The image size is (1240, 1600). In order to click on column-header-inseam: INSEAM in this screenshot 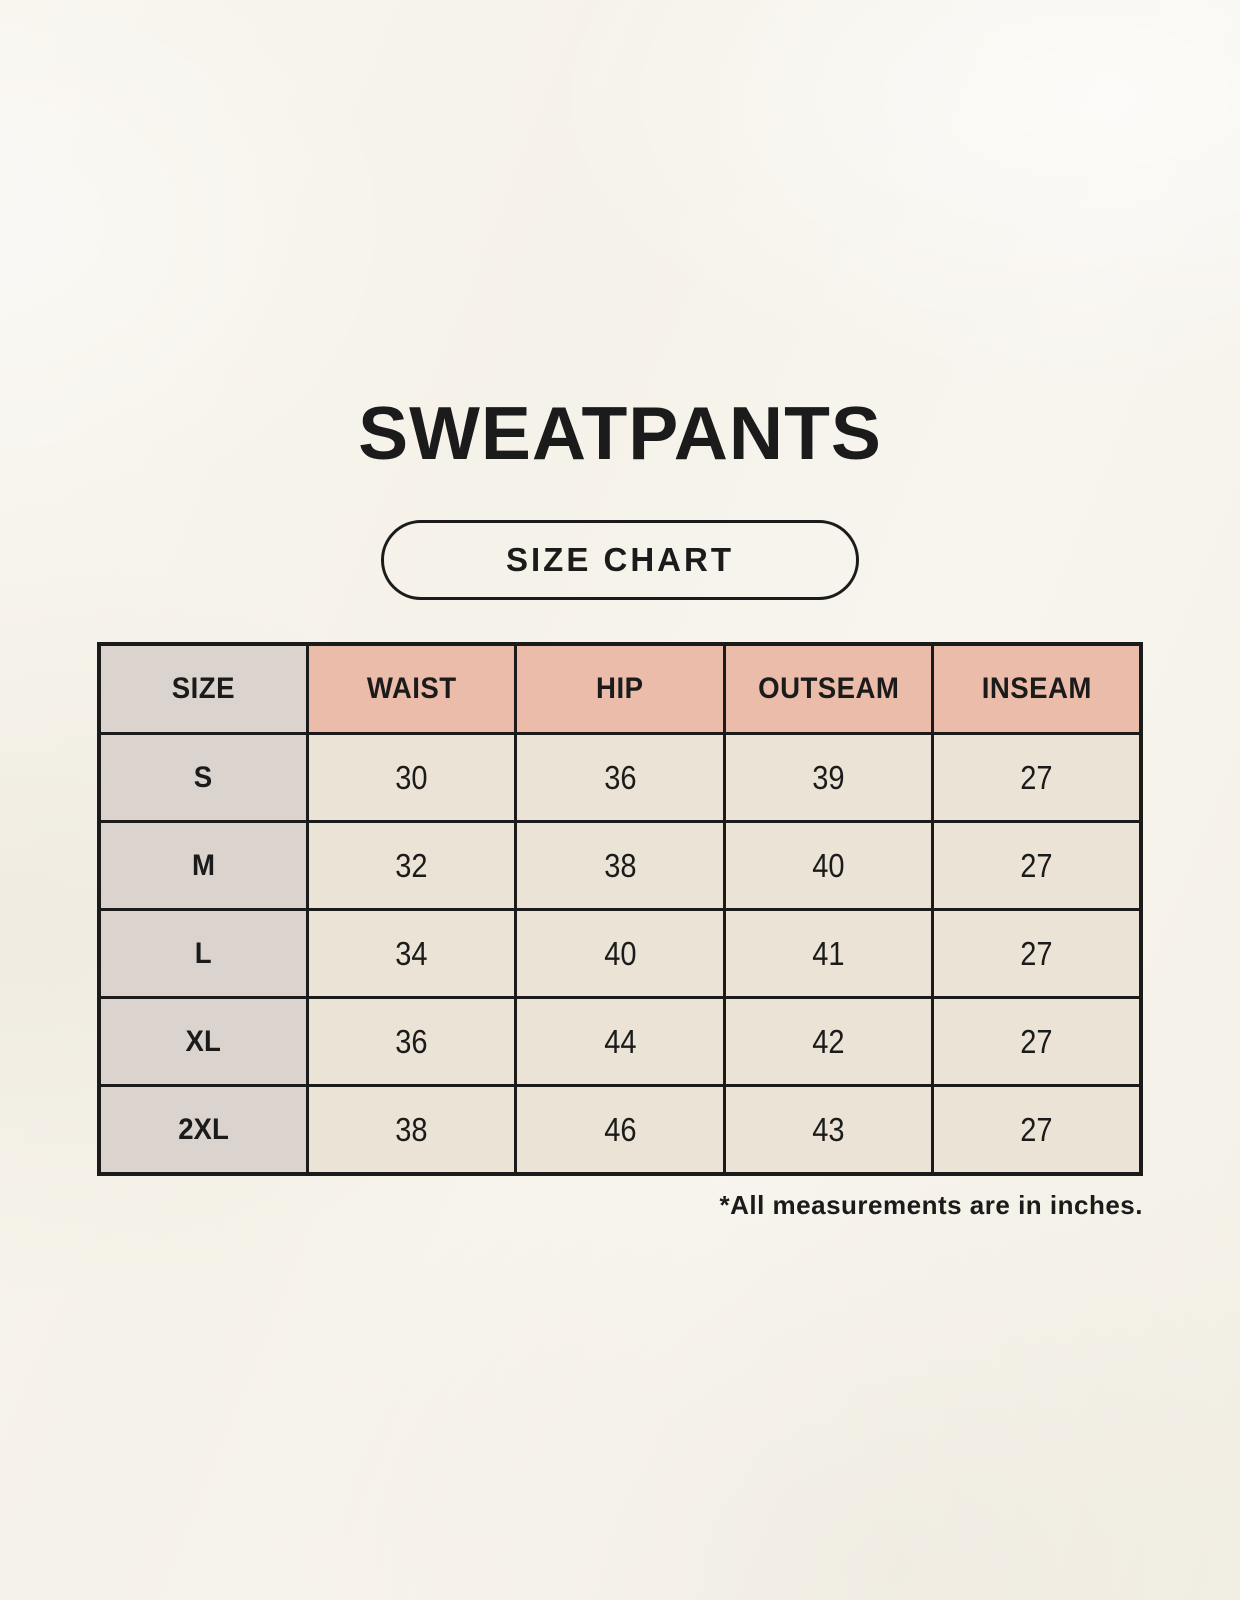, I will do `click(1037, 688)`.